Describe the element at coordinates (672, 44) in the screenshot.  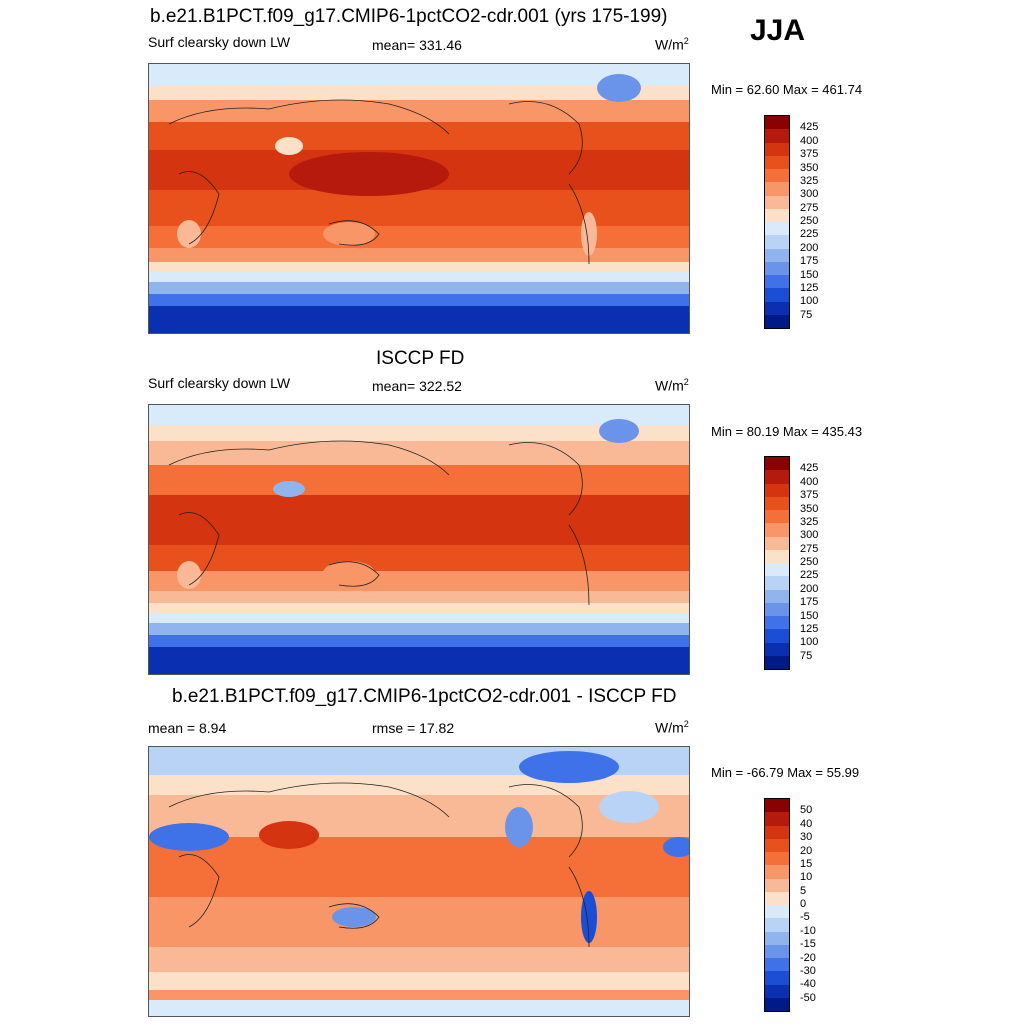
I see `panel-1-units: W/m2` at that location.